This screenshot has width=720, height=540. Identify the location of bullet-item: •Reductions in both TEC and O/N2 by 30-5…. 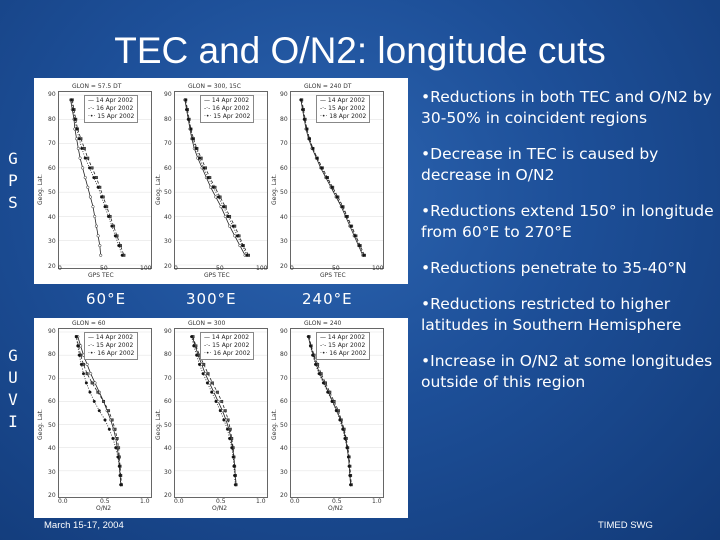
(566, 107).